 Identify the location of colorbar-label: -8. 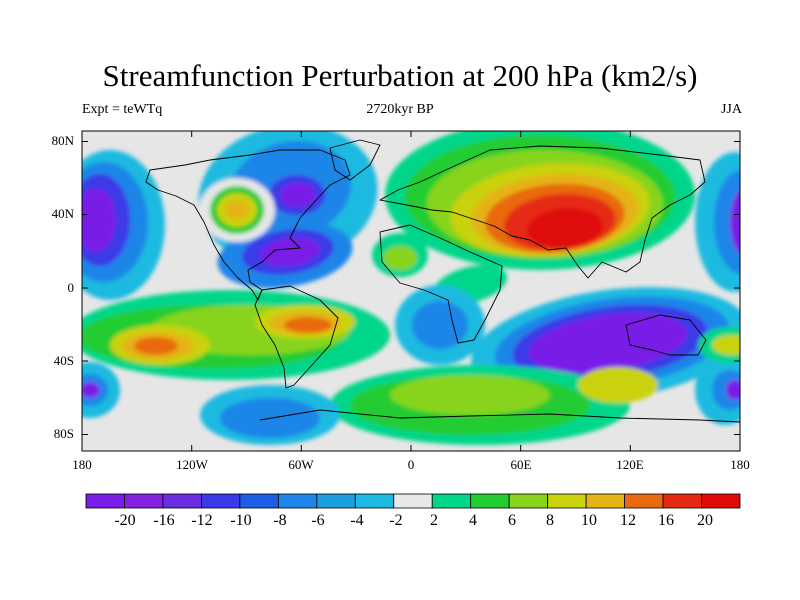
(280, 520).